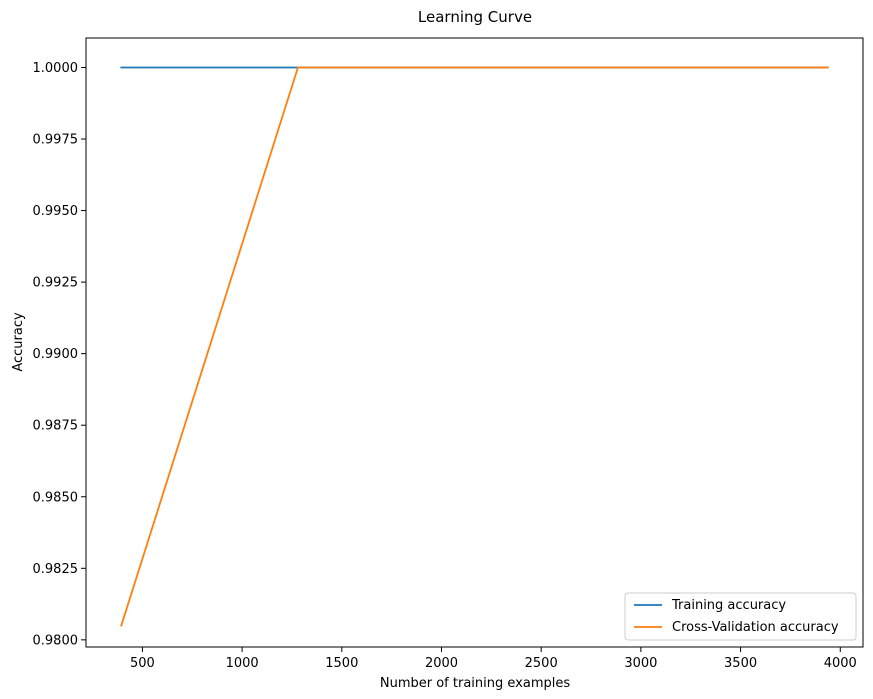 The image size is (873, 699). What do you see at coordinates (475, 683) in the screenshot?
I see `x-axis-label: Number of training examples` at bounding box center [475, 683].